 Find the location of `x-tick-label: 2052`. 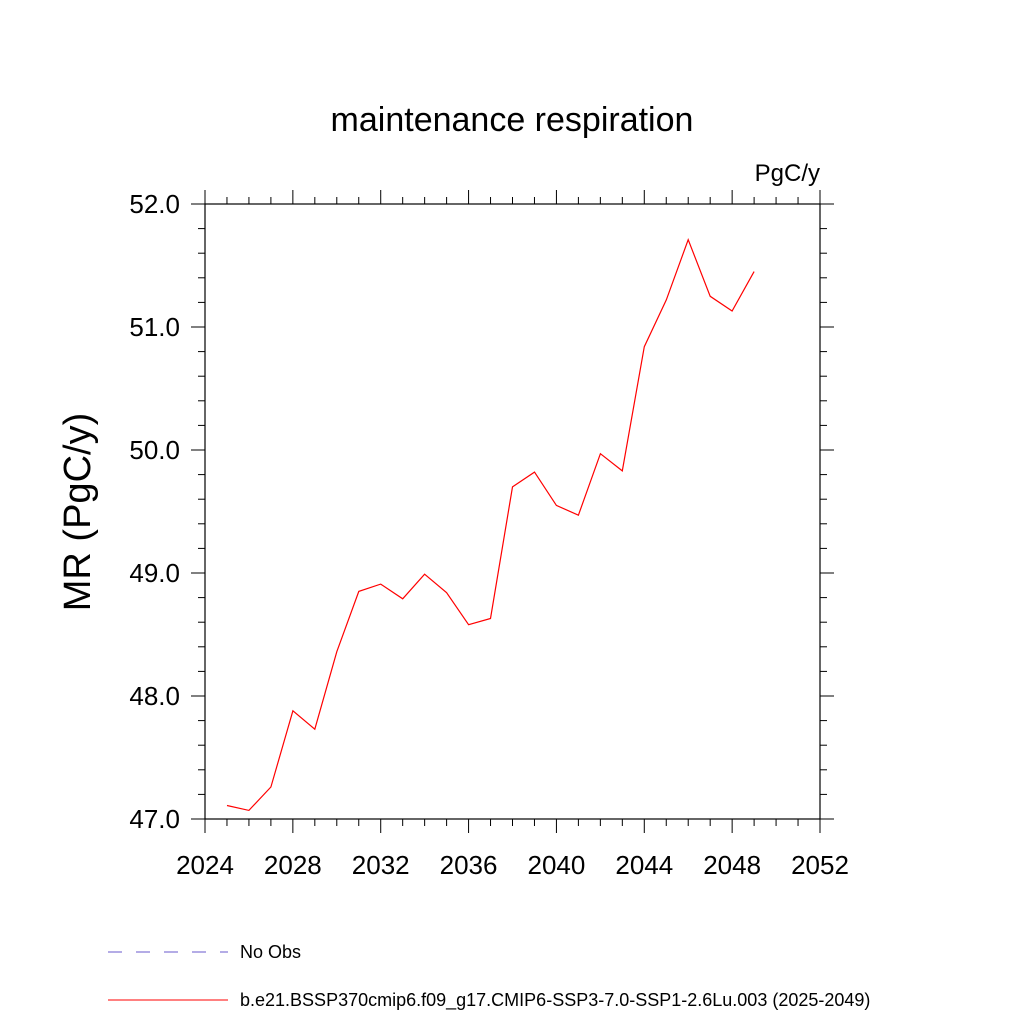

x-tick-label: 2052 is located at coordinates (820, 865).